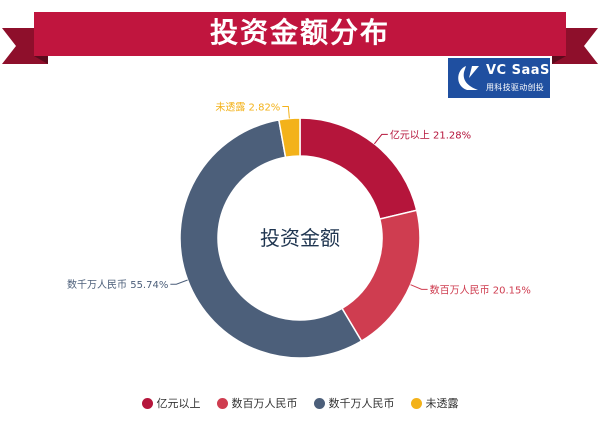  What do you see at coordinates (442, 403) in the screenshot?
I see `legend-label: 未透露` at bounding box center [442, 403].